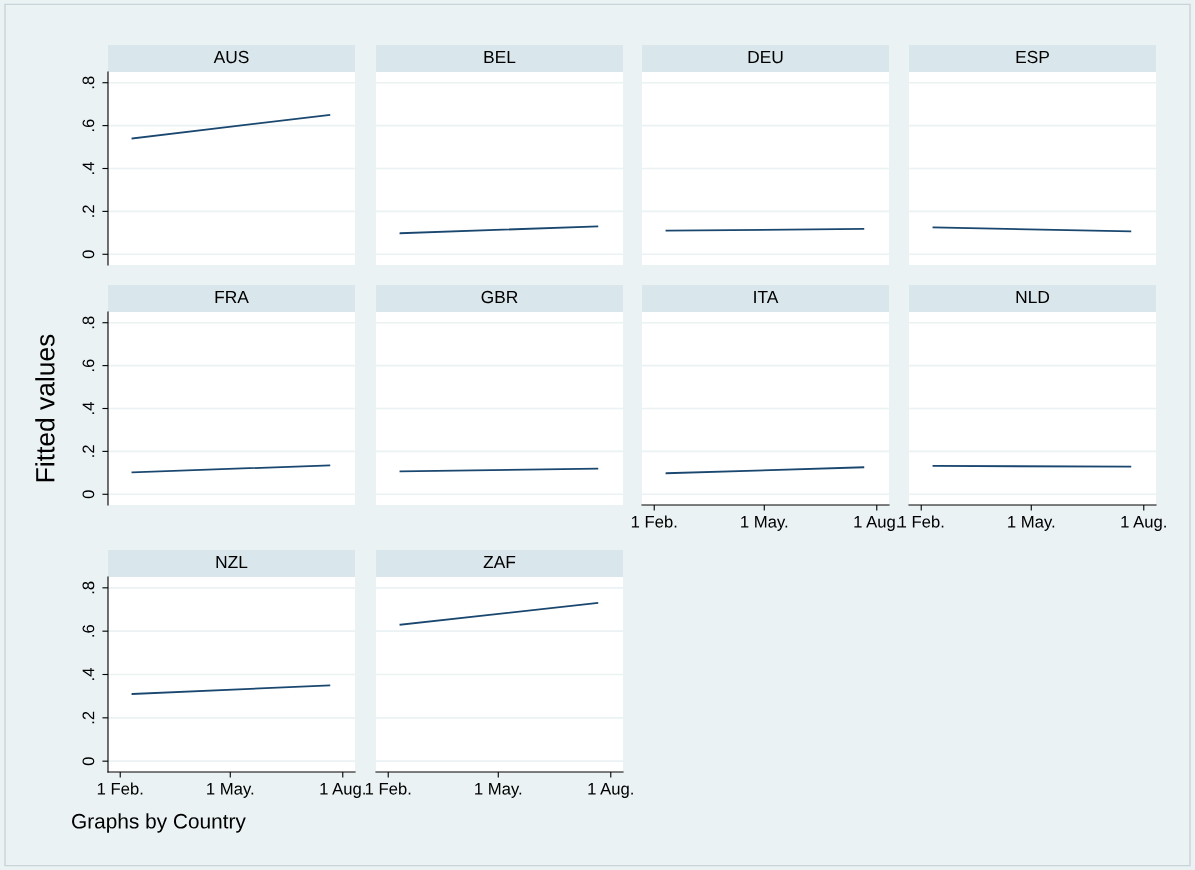 This screenshot has height=870, width=1195. Describe the element at coordinates (231, 57) in the screenshot. I see `chart-title: AUS` at that location.